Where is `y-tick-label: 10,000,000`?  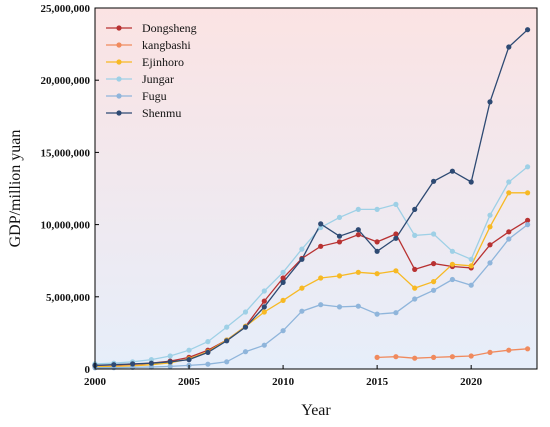 y-tick-label: 10,000,000 is located at coordinates (66, 226).